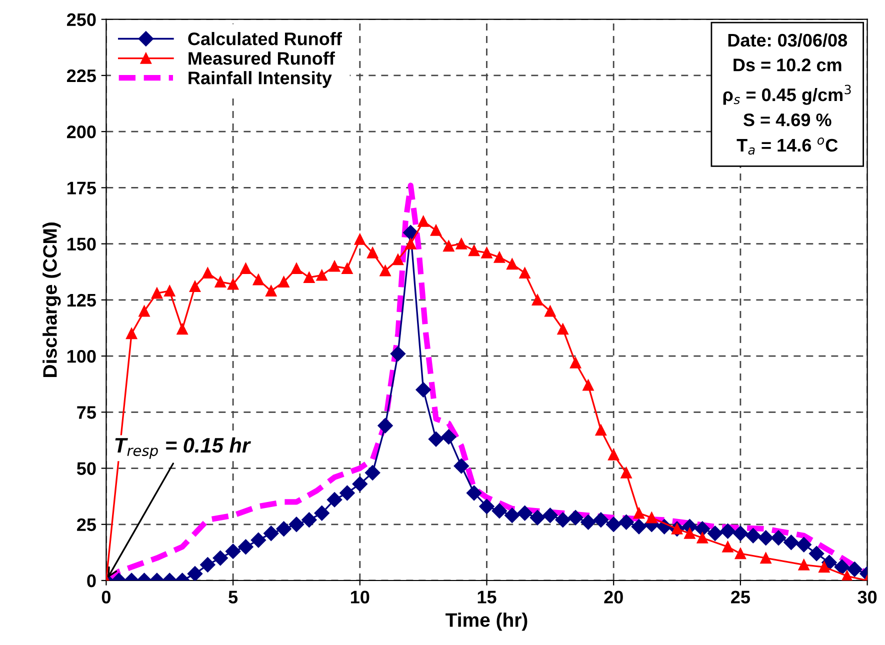 Image resolution: width=885 pixels, height=645 pixels. I want to click on x-tick-label: 25, so click(740, 597).